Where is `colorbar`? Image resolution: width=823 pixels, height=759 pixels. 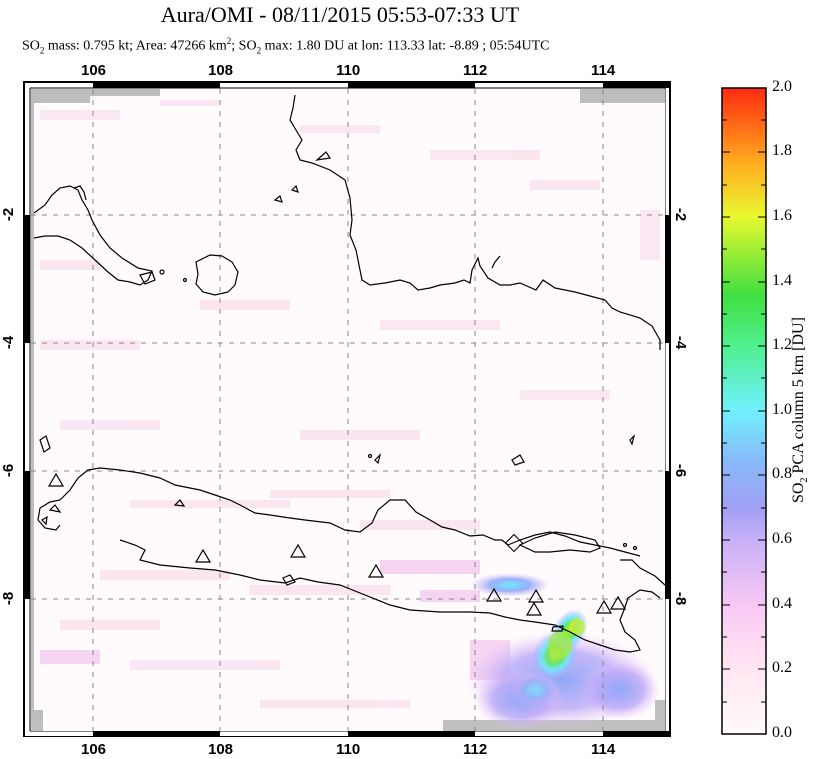 colorbar is located at coordinates (744, 411).